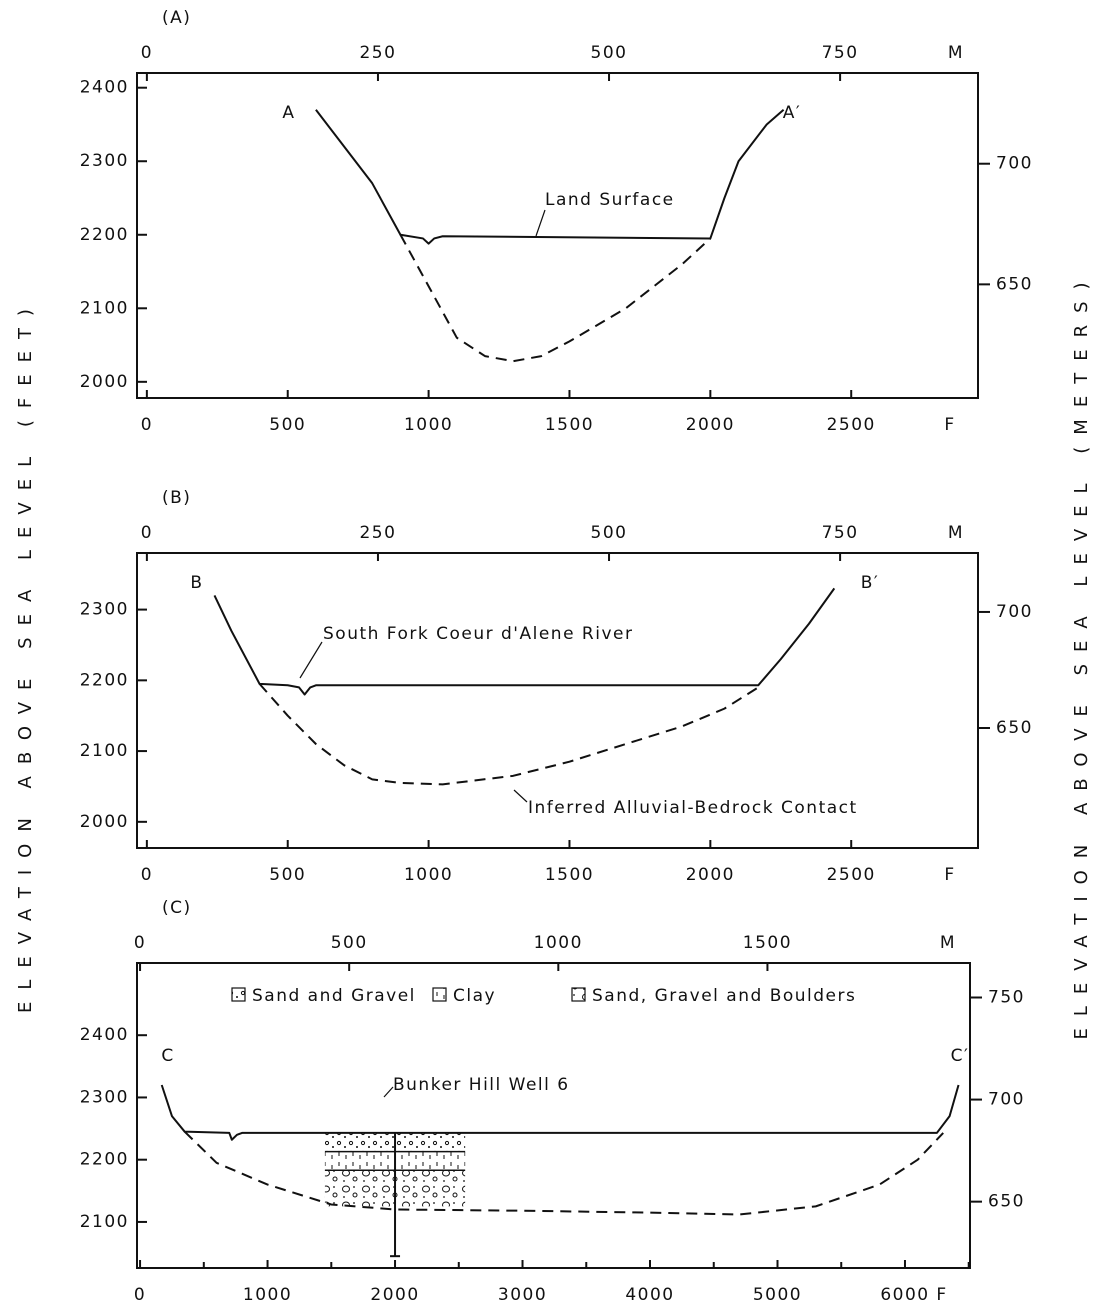 The image size is (1105, 1315). Describe the element at coordinates (870, 583) in the screenshot. I see `annotation: B′` at that location.